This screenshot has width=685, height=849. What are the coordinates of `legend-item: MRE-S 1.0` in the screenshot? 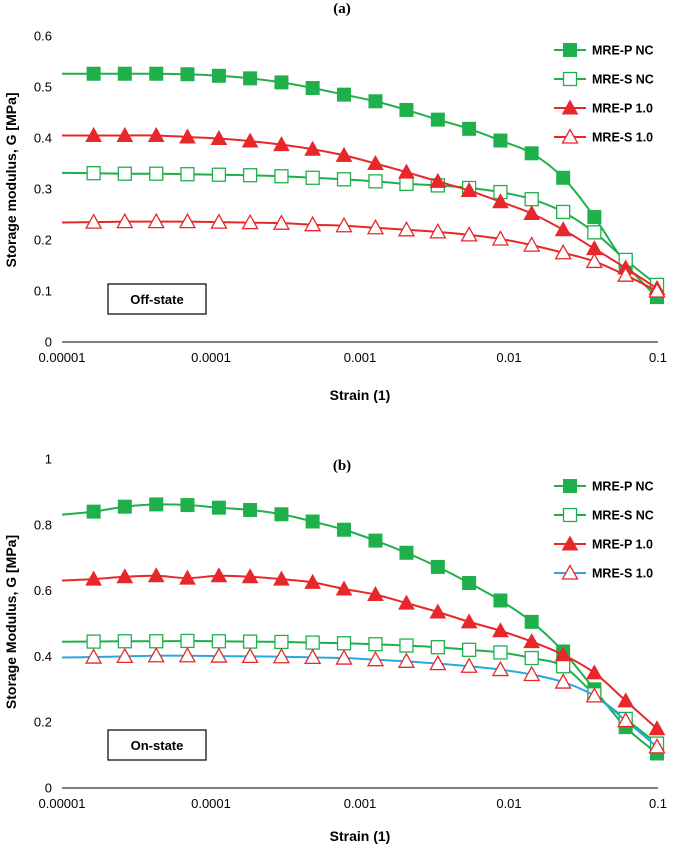 It's located at (603, 572).